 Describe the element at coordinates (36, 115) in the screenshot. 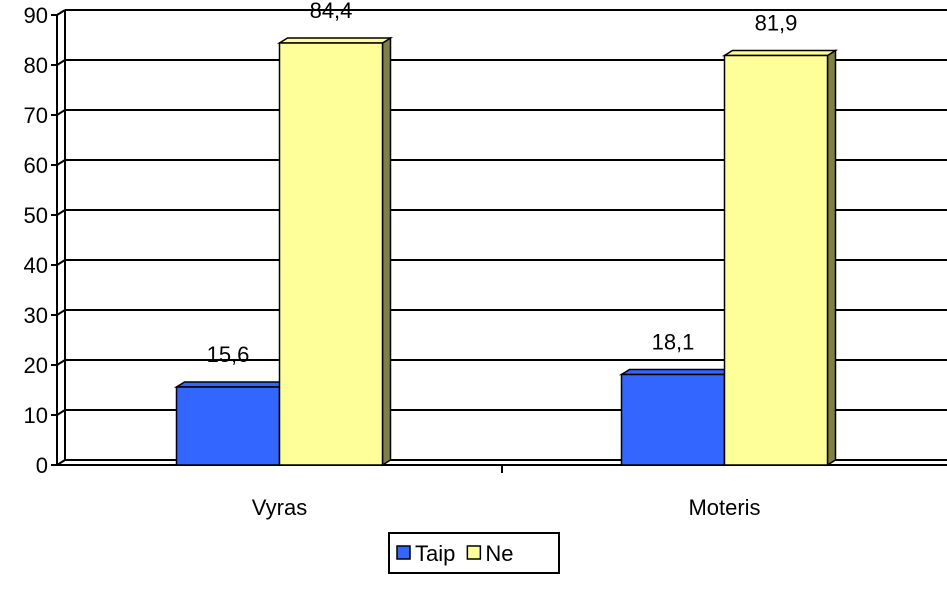

I see `y-tick-label: 70` at that location.